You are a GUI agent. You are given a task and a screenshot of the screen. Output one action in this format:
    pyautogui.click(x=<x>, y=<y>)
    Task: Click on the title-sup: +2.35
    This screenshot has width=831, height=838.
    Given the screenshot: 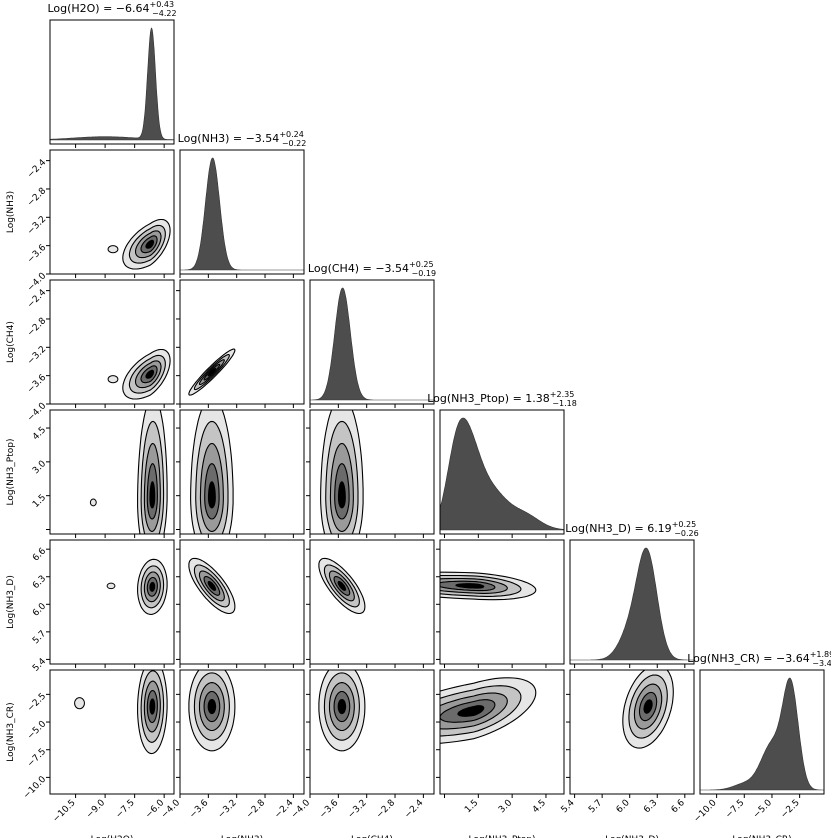 What is the action you would take?
    pyautogui.click(x=562, y=394)
    